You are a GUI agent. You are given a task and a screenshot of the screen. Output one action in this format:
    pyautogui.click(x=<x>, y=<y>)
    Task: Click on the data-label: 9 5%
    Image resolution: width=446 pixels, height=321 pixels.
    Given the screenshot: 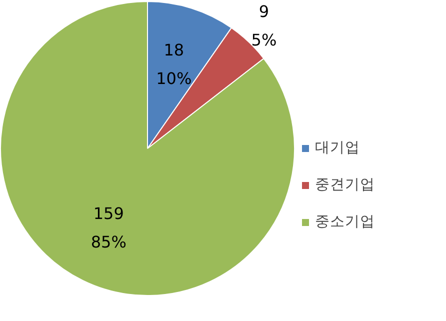 What is the action you would take?
    pyautogui.click(x=264, y=26)
    